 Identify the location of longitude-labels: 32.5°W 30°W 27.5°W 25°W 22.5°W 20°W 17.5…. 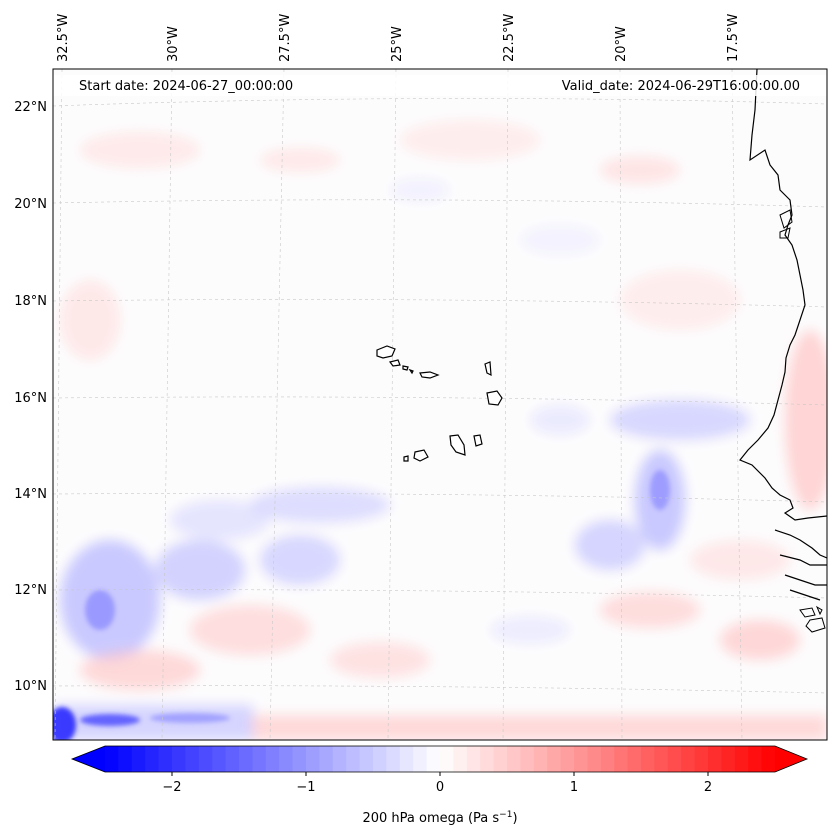
(398, 38).